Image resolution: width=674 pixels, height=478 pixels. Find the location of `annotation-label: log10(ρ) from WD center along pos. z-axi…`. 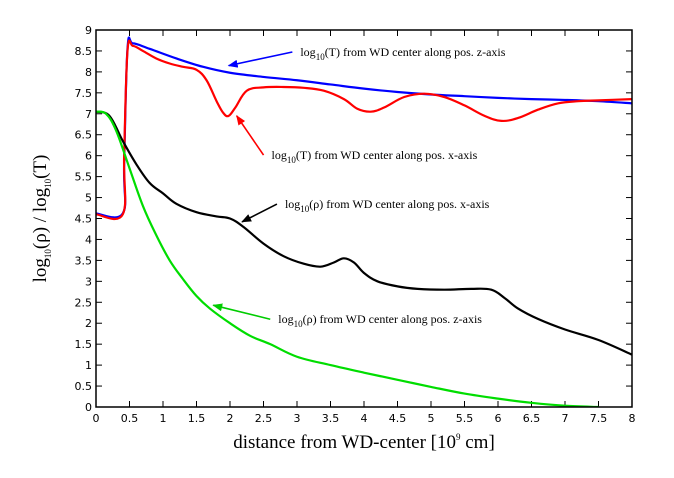

annotation-label: log10(ρ) from WD center along pos. z-axi… is located at coordinates (380, 320).